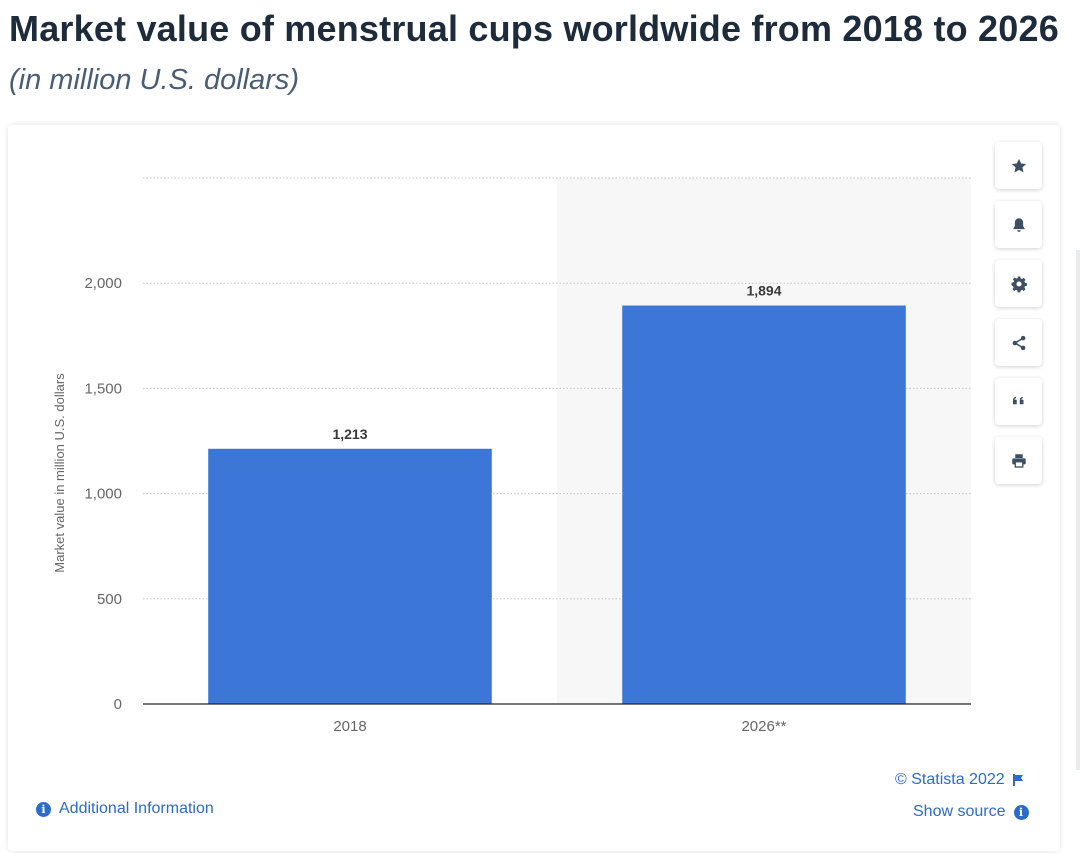 The image size is (1080, 854). I want to click on copyright-notice: © Statista 2022, so click(959, 780).